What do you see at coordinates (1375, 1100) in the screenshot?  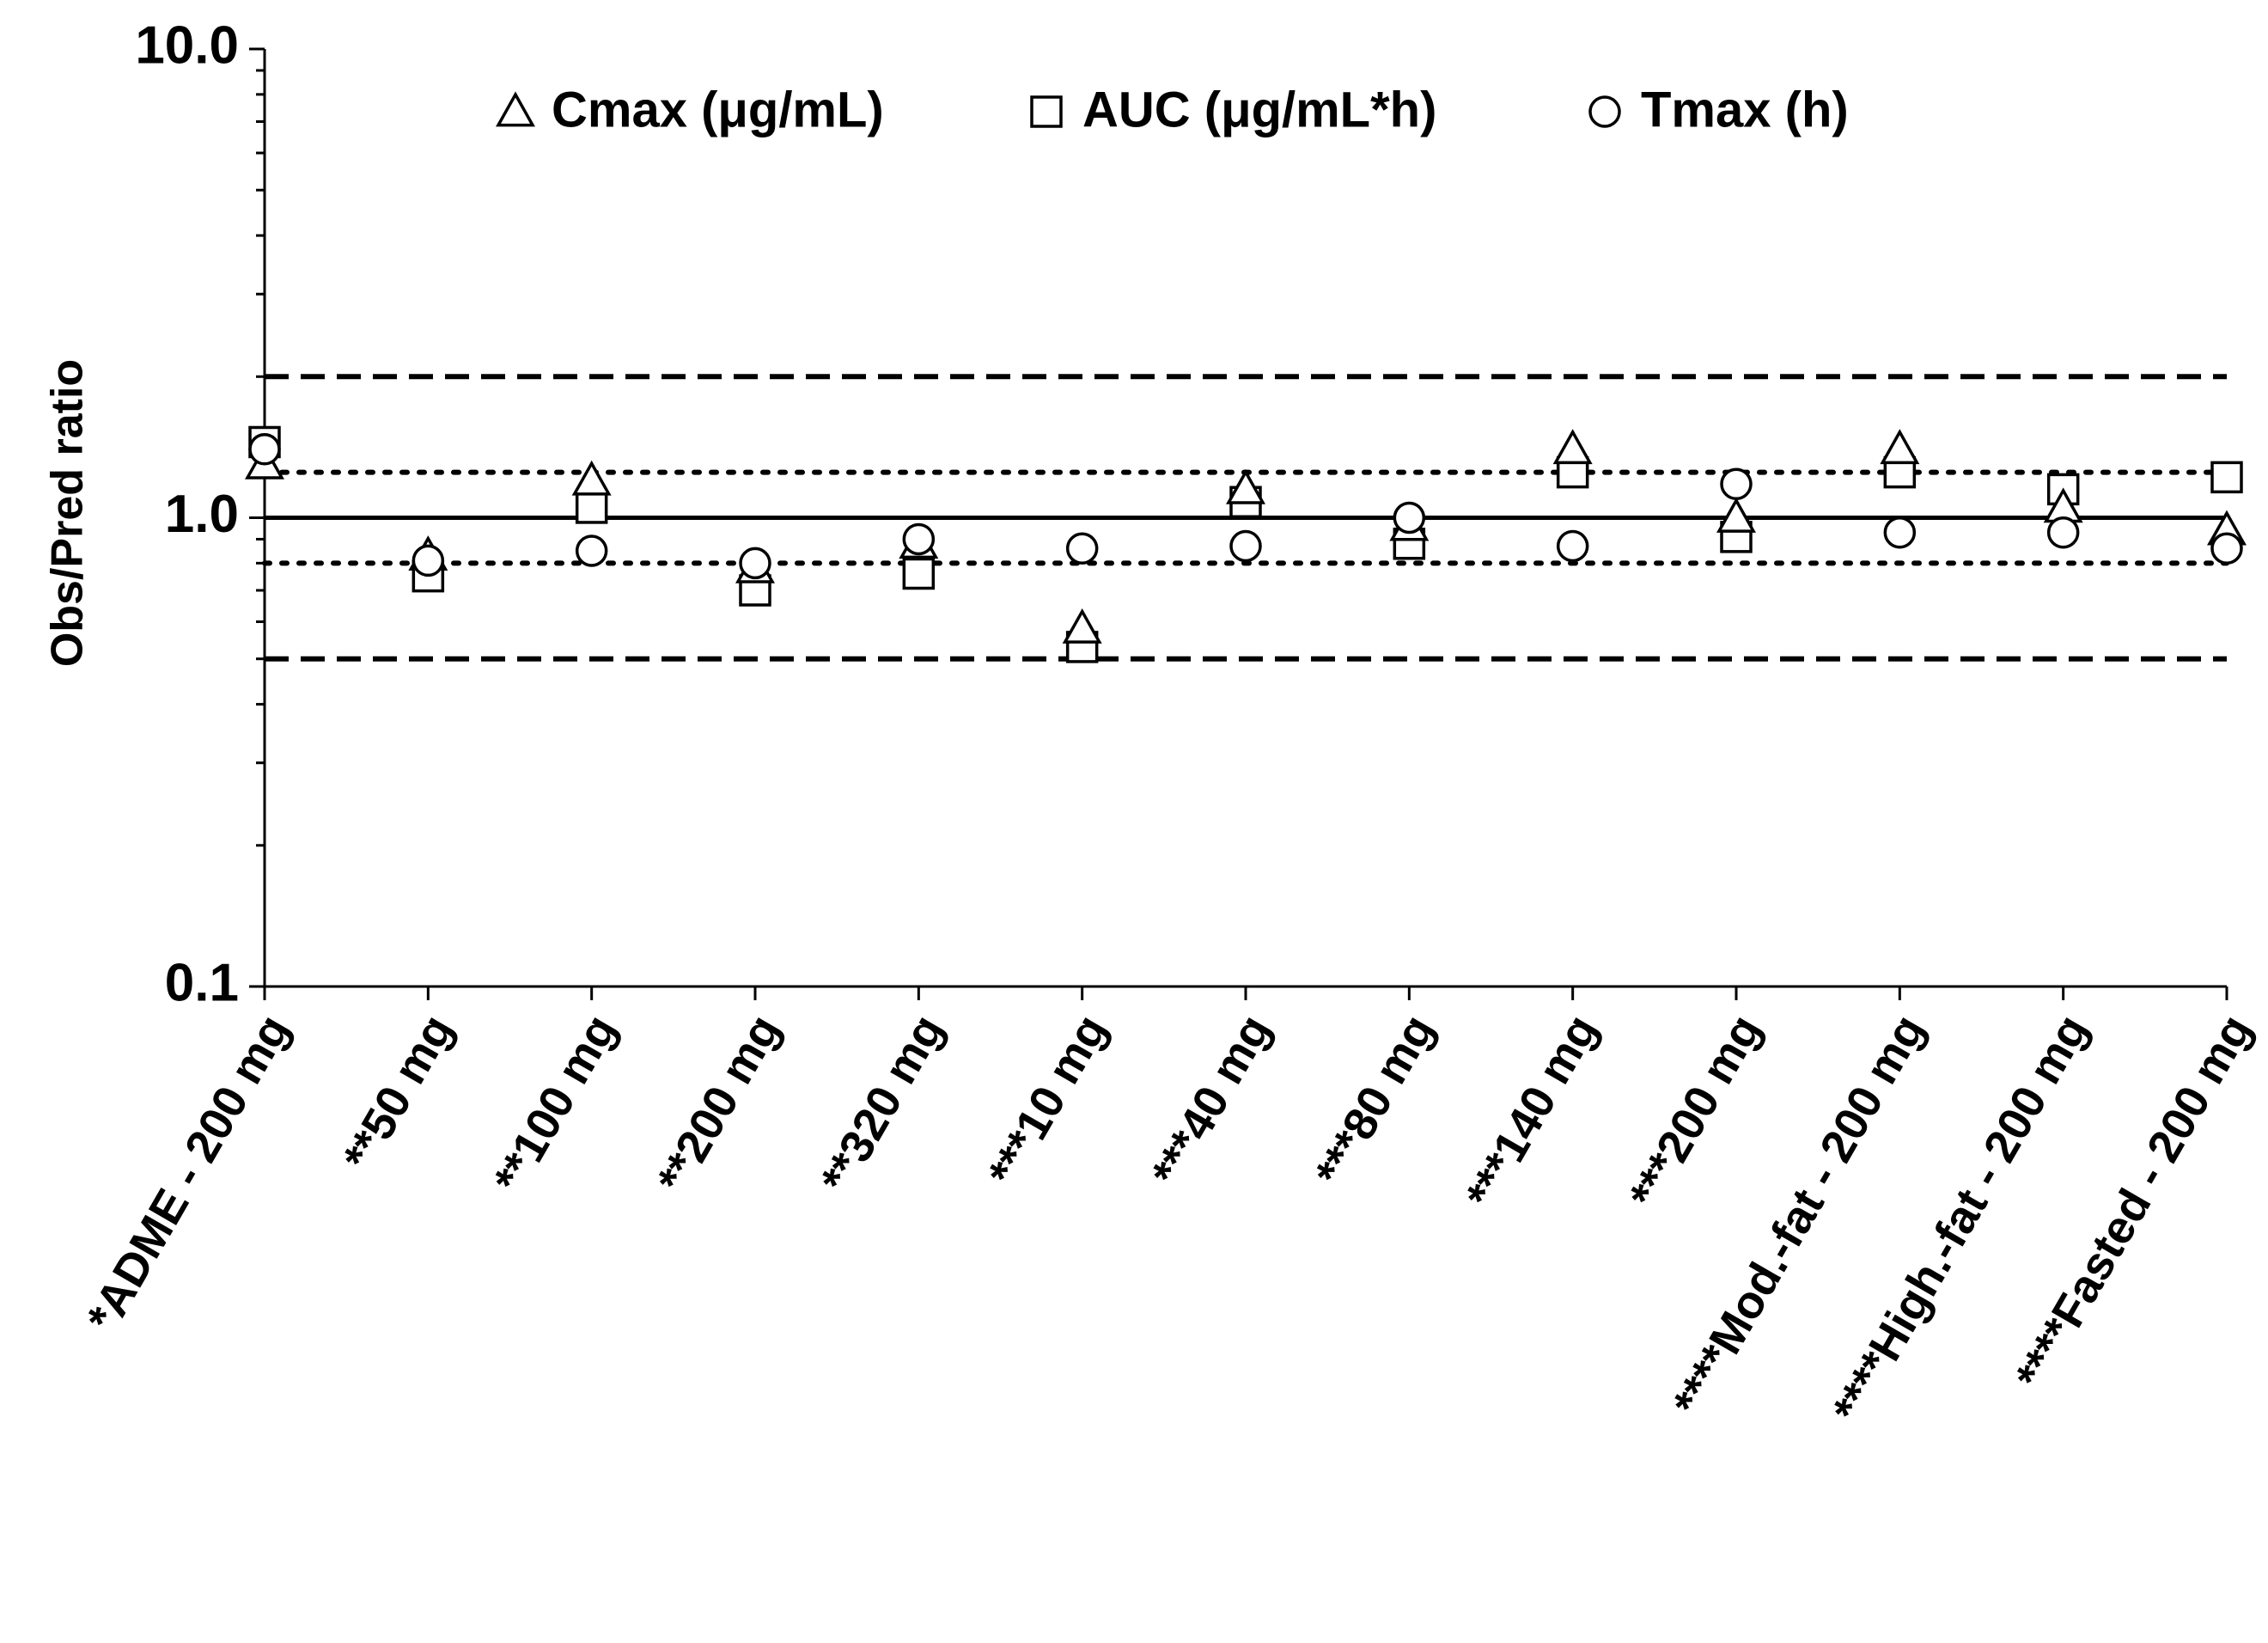 I see `x-category-label: ***80 mg` at bounding box center [1375, 1100].